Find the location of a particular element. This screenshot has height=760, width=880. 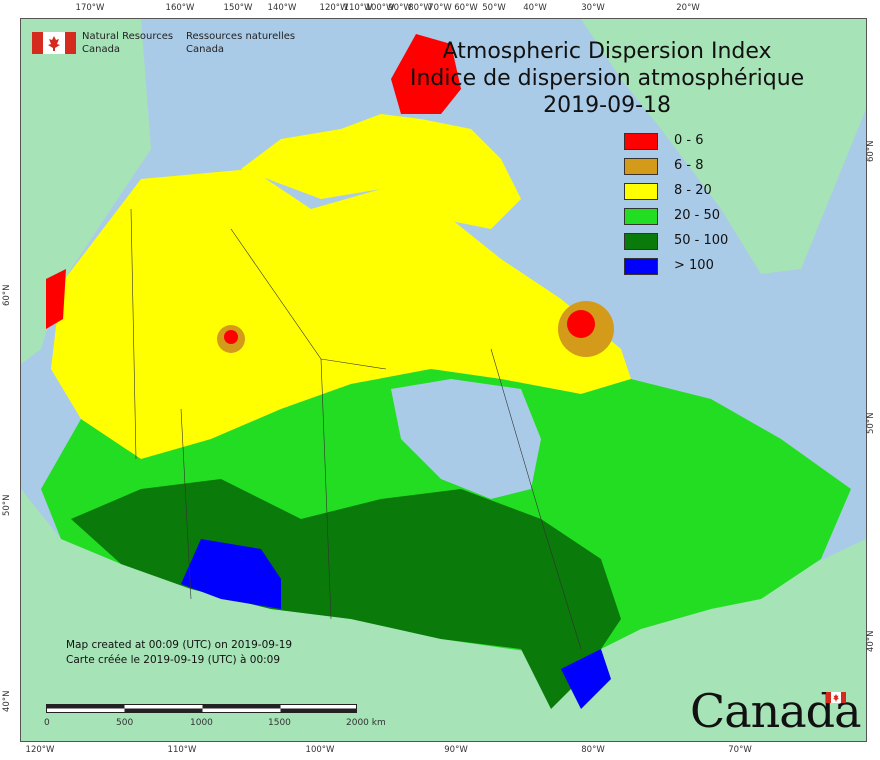

hudson-bay is located at coordinates (466, 439).